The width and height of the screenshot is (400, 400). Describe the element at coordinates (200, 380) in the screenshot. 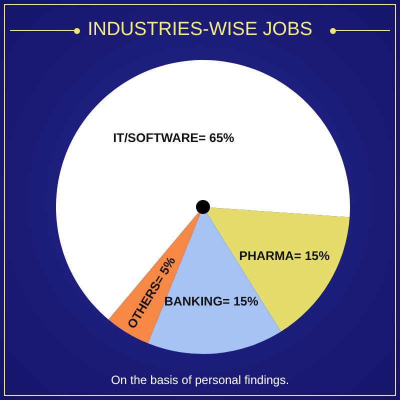

I see `text: On the basis of personal findings.` at that location.